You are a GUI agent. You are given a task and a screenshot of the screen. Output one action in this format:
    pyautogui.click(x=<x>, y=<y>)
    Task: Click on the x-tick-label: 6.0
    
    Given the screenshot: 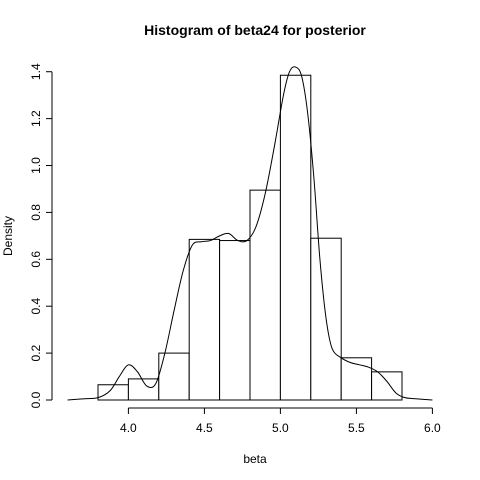 What is the action you would take?
    pyautogui.click(x=432, y=428)
    